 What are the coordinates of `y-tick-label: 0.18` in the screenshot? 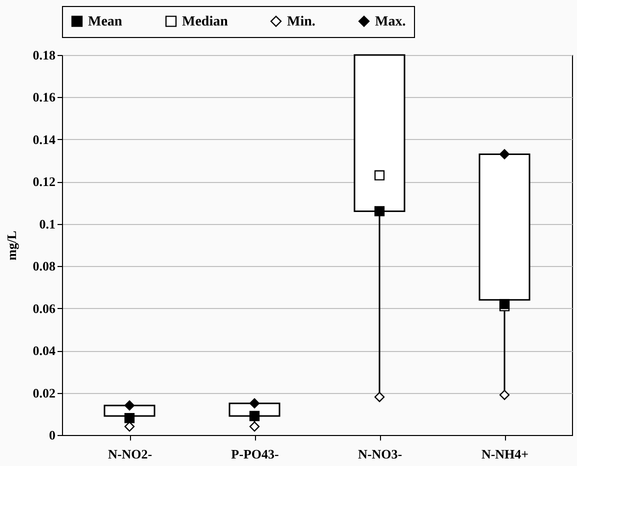 It's located at (44, 55).